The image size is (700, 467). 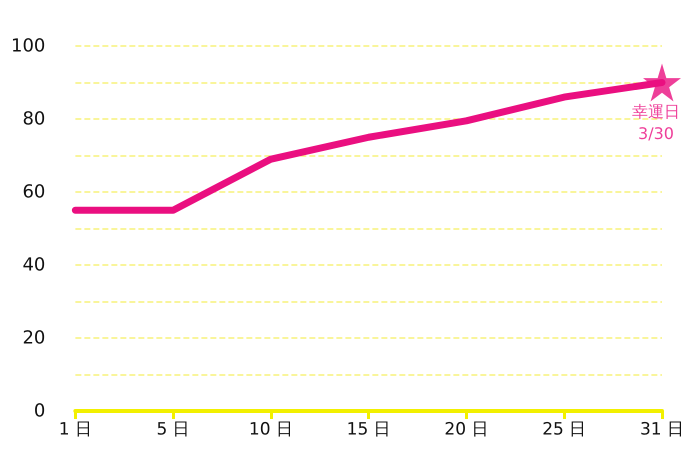 I want to click on x-tick-label: 20 日, so click(x=466, y=430).